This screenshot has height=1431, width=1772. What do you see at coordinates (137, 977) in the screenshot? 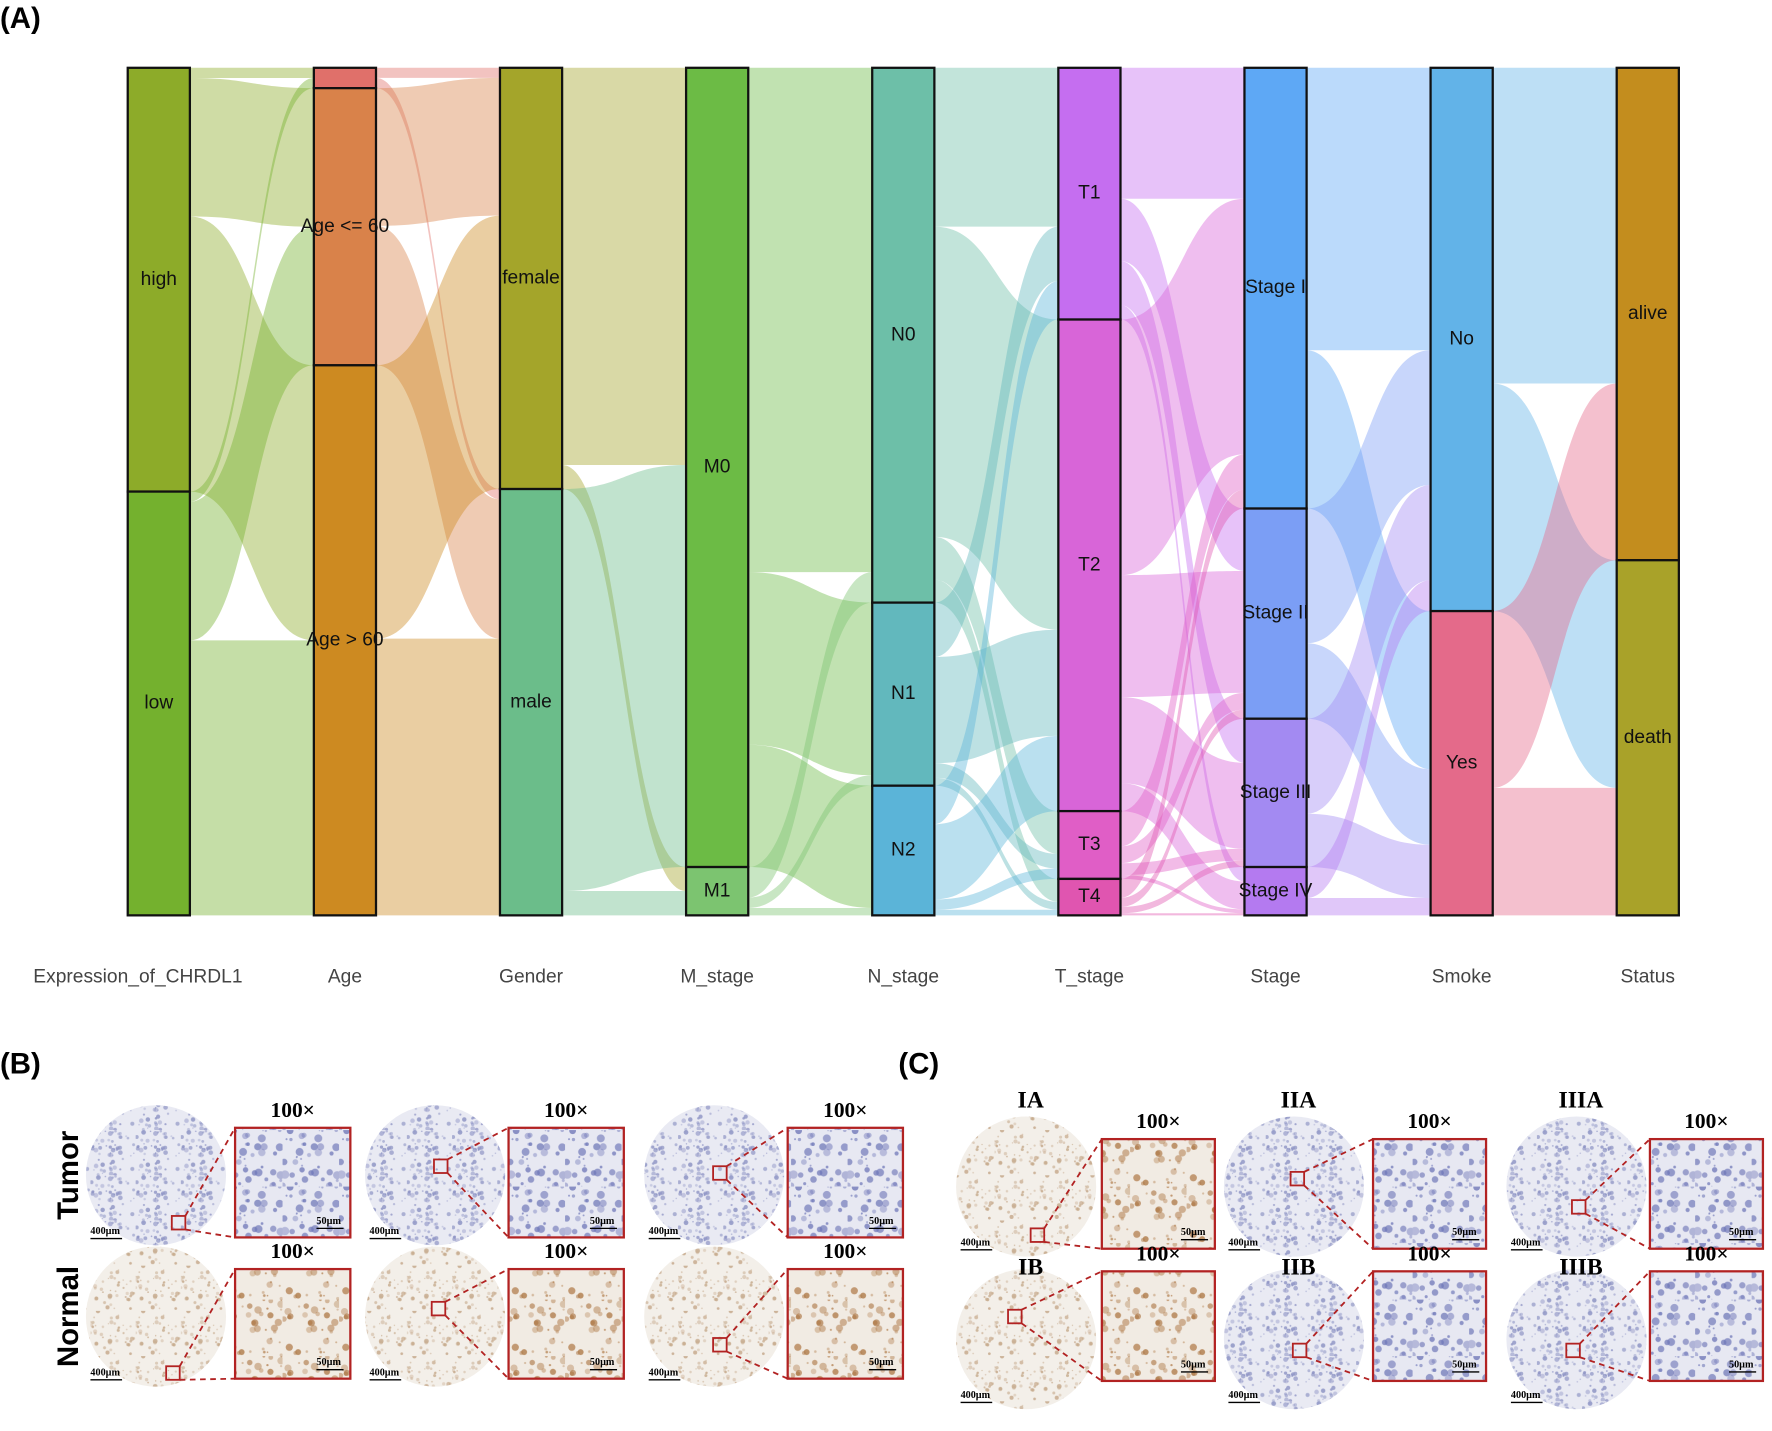
I see `axis-label: Expression_of_CHRDL1` at bounding box center [137, 977].